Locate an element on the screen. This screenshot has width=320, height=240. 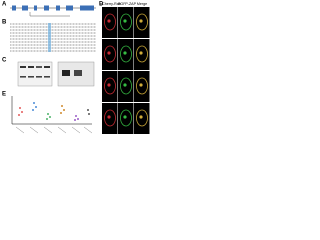
panel-label: A is located at coordinates (4, 5).